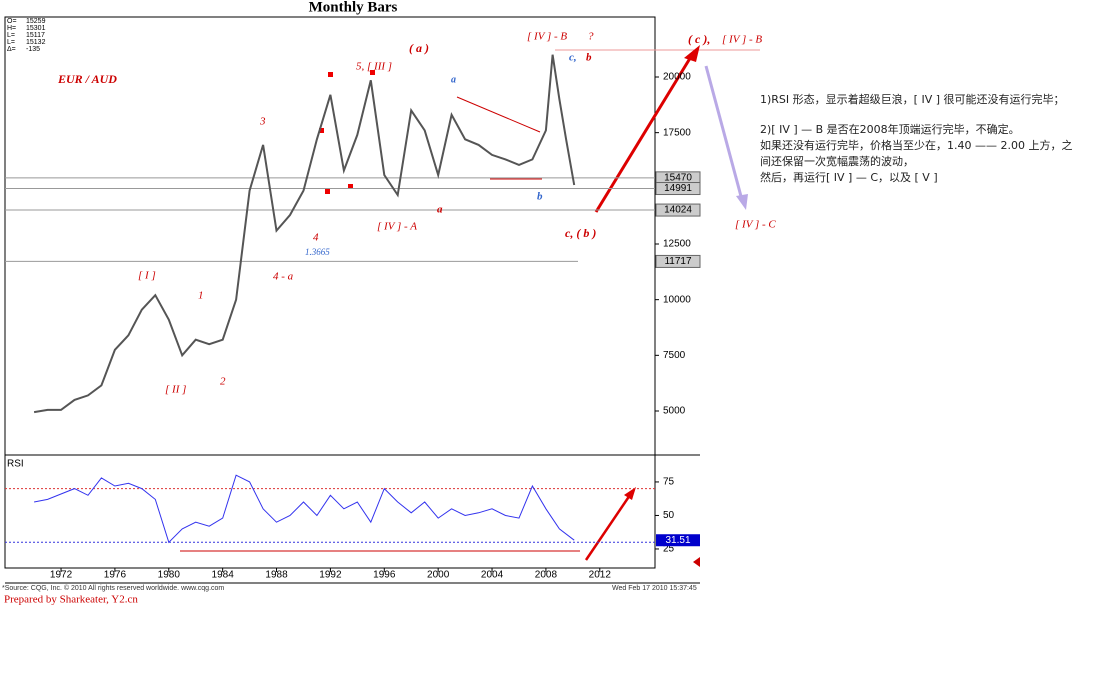 The width and height of the screenshot is (1108, 700). What do you see at coordinates (678, 178) in the screenshot?
I see `level-label: 15470` at bounding box center [678, 178].